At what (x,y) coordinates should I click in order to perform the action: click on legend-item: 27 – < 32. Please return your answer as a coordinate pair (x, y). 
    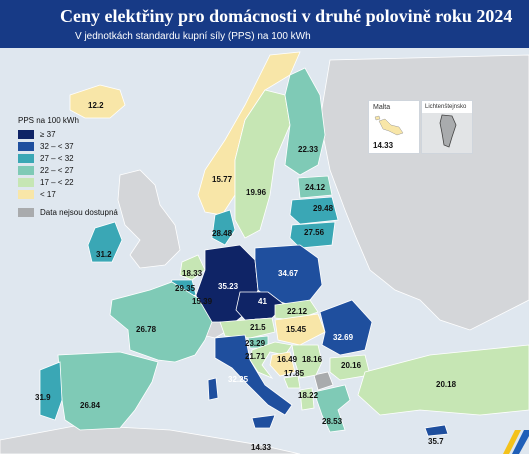
    Looking at the image, I should click on (68, 158).